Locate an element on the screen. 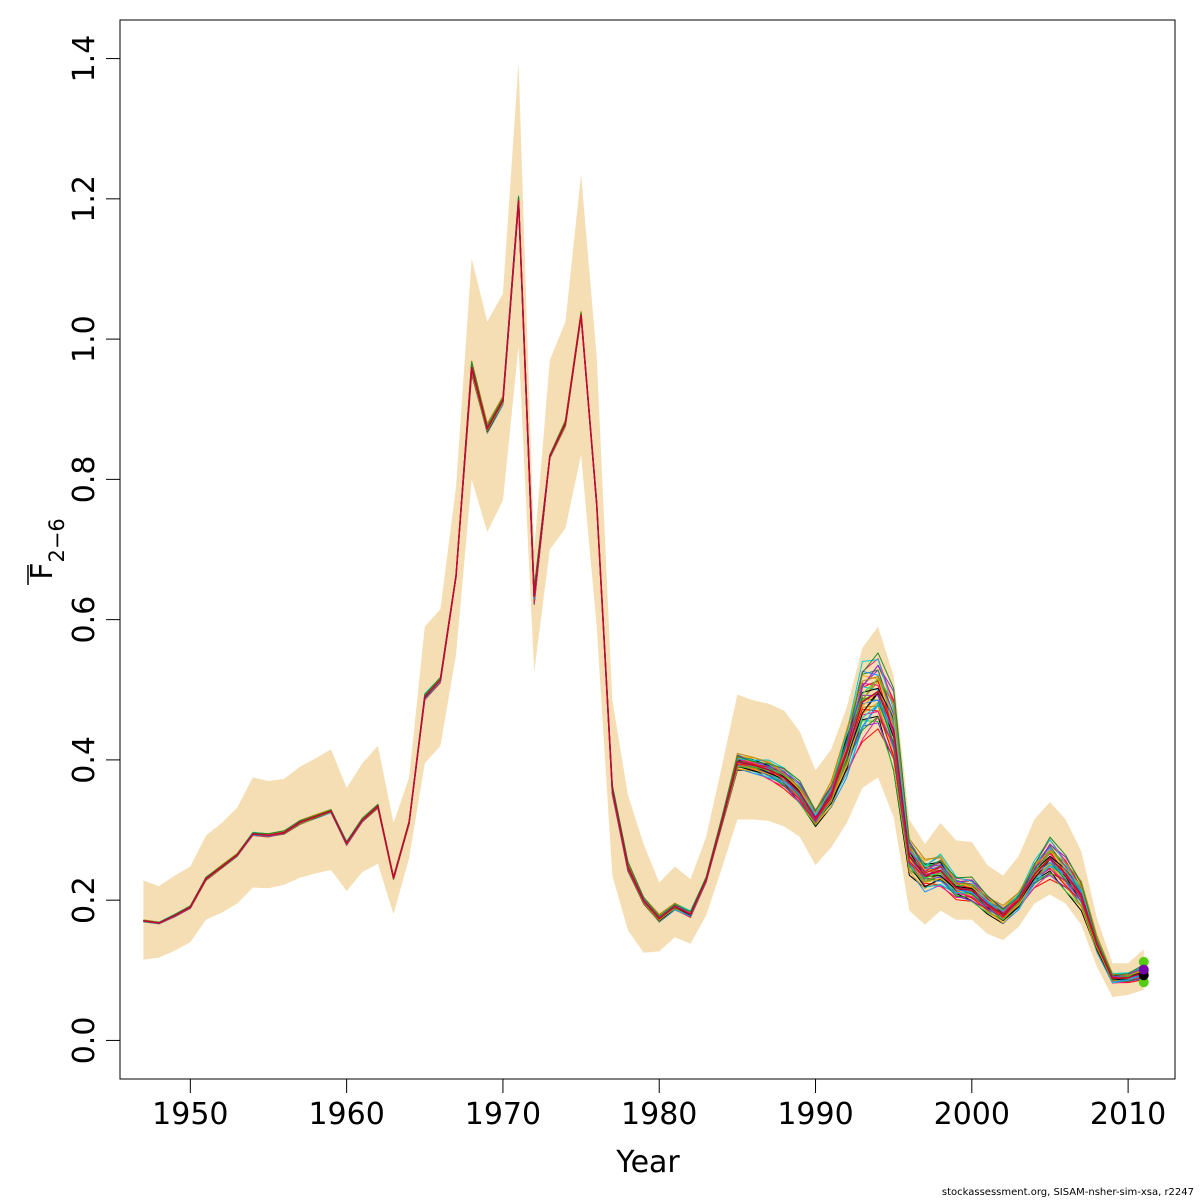 The image size is (1200, 1200). y-axis-title: F2−6 is located at coordinates (47, 551).